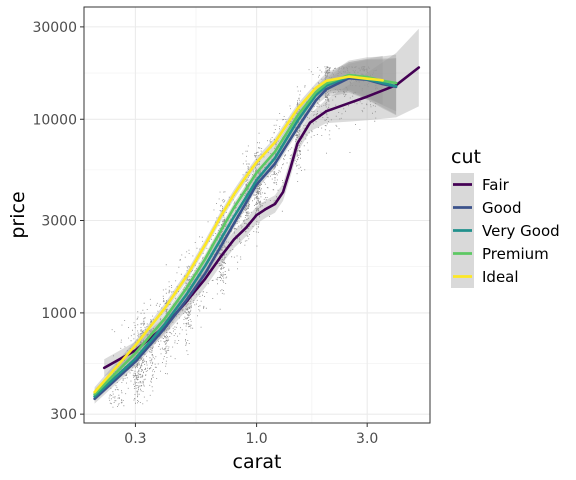 This screenshot has height=480, width=576. I want to click on legend-keys: Fair Good Very Good Premium Ideal, so click(505, 230).